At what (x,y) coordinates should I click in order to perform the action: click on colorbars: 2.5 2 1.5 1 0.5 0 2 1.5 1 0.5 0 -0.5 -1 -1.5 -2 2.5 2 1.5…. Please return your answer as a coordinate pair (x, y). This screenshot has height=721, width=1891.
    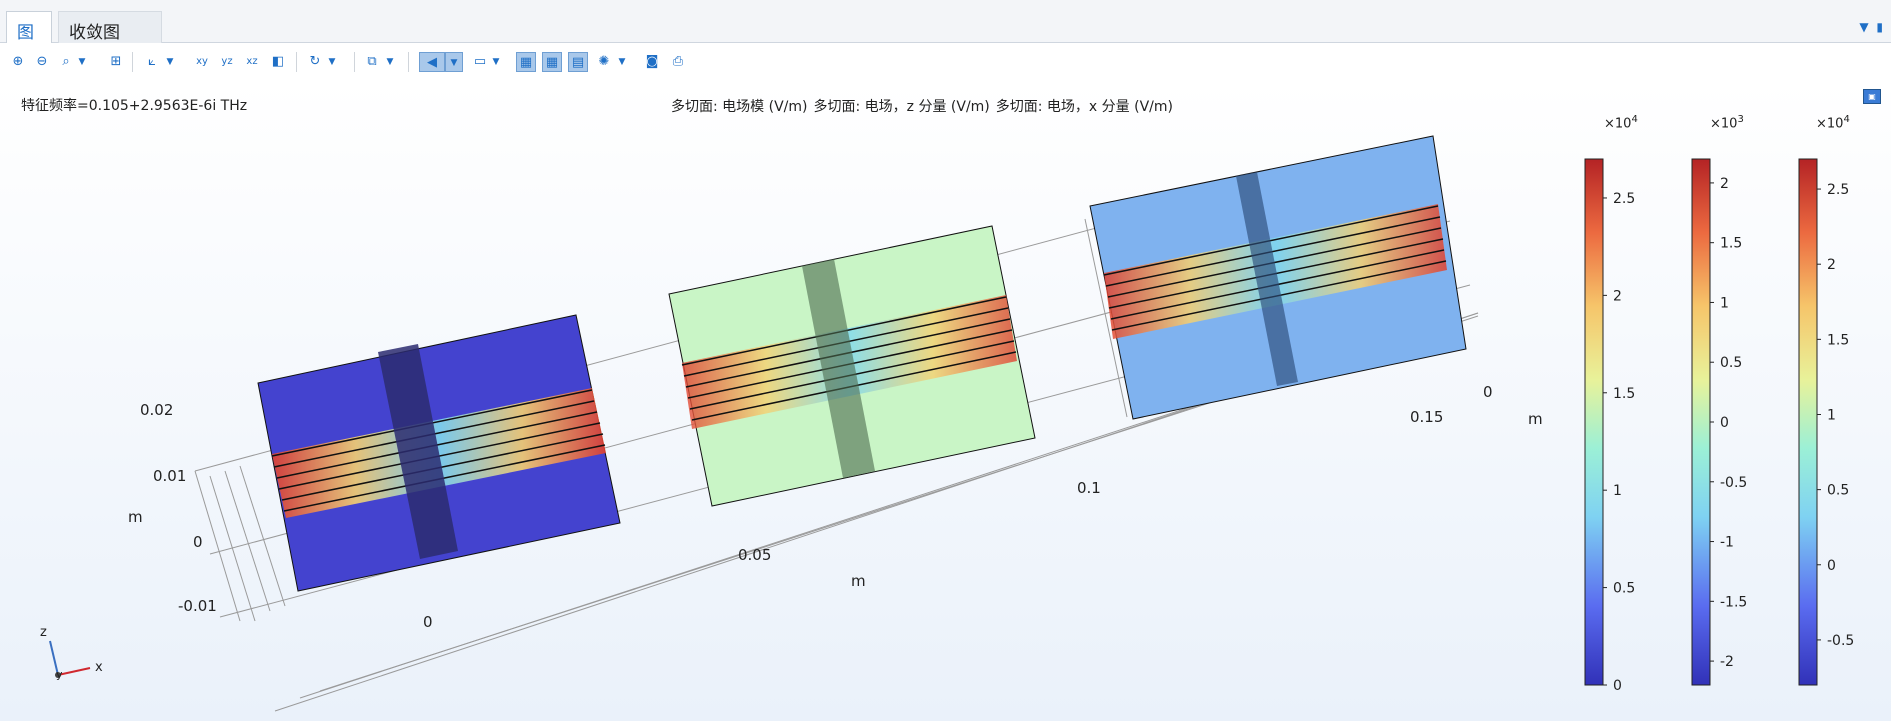
    Looking at the image, I should click on (1719, 426).